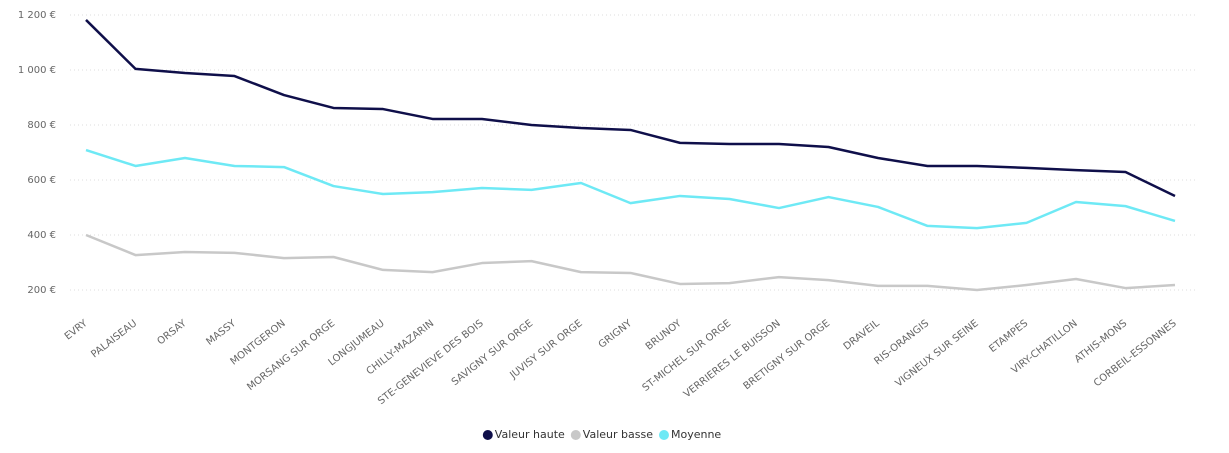 Image resolution: width=1229 pixels, height=453 pixels. I want to click on y-tick-label: 200 €, so click(41, 290).